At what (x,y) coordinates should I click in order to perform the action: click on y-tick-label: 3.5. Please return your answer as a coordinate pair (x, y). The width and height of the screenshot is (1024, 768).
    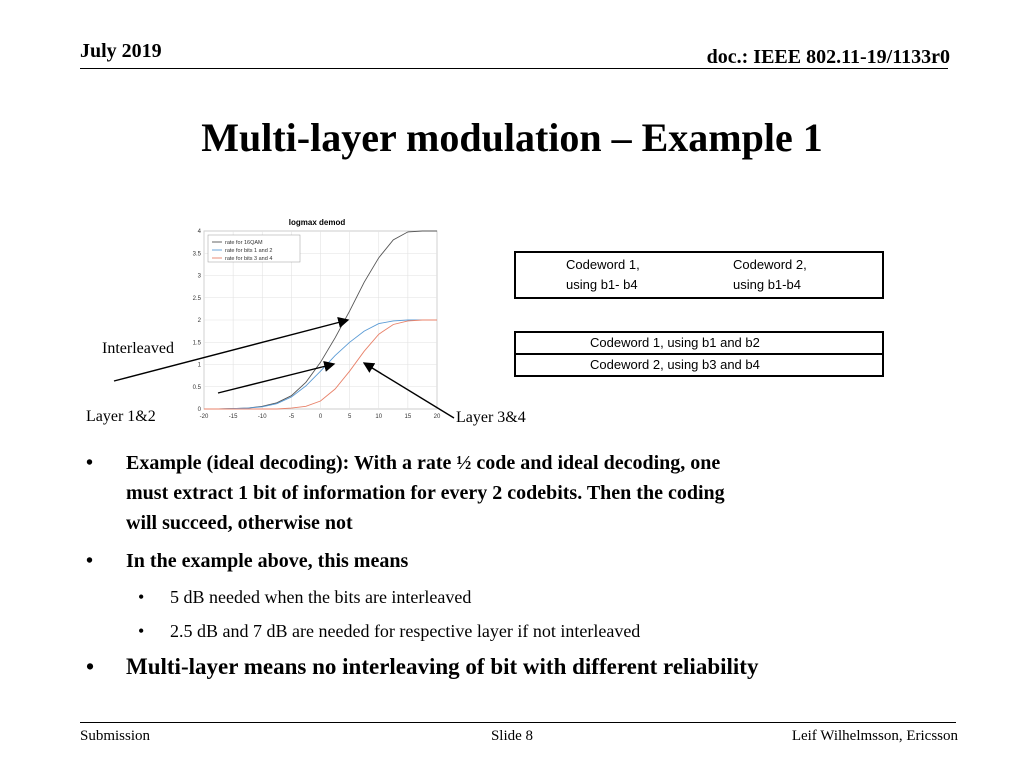
    Looking at the image, I should click on (197, 254).